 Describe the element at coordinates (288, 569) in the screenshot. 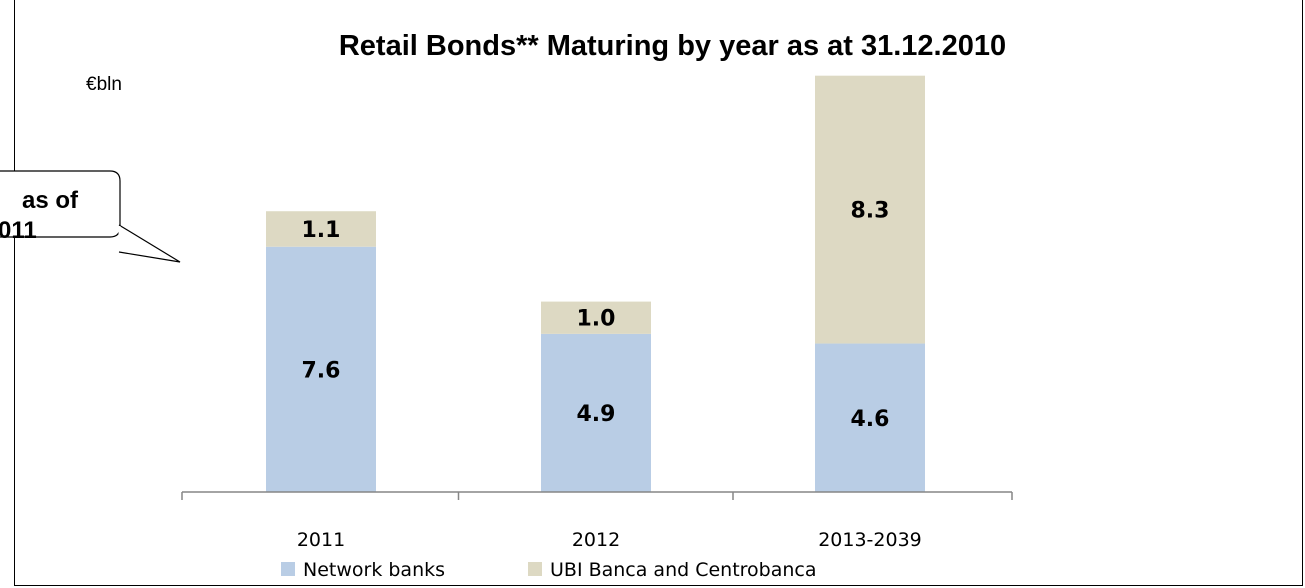

I see `legend-swatch-network-banks` at that location.